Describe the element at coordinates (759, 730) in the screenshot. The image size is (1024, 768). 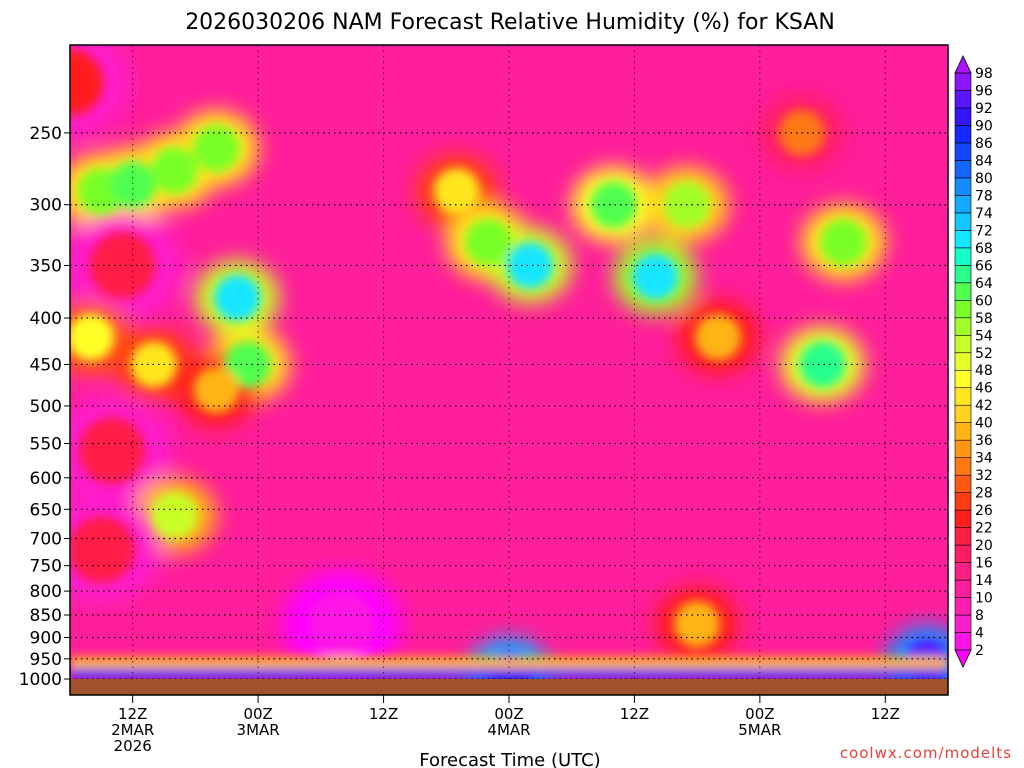
I see `x-tick-label: 5MAR` at that location.